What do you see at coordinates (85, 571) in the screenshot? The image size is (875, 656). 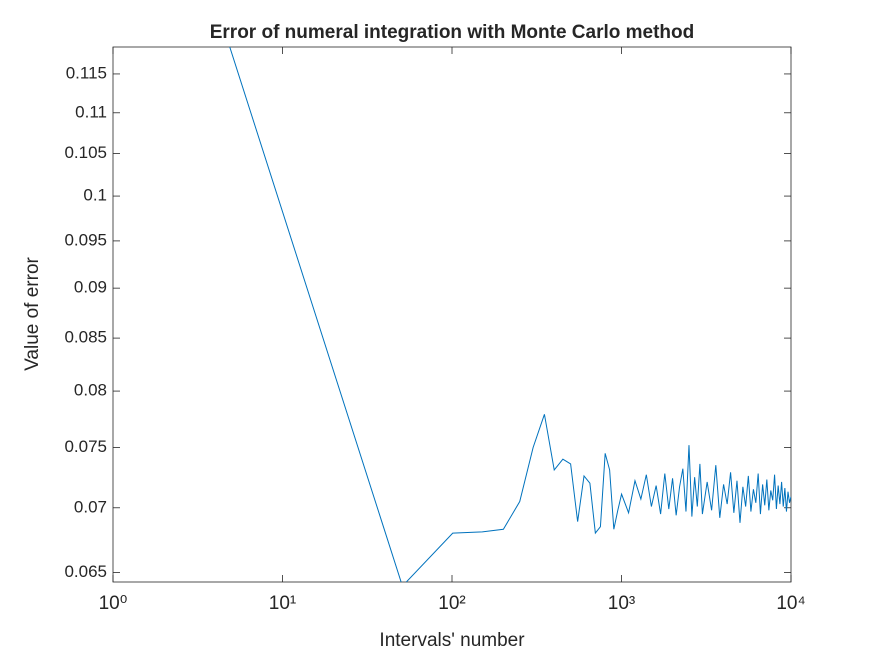 I see `y-tick-label: 0.065` at bounding box center [85, 571].